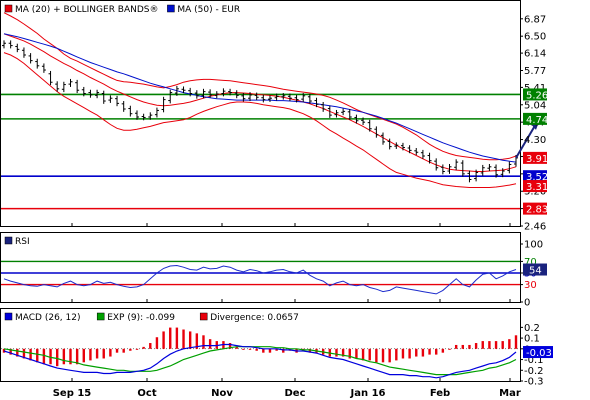 This screenshot has height=400, width=590. What do you see at coordinates (537, 120) in the screenshot?
I see `level-flag-label: 4.74` at bounding box center [537, 120].